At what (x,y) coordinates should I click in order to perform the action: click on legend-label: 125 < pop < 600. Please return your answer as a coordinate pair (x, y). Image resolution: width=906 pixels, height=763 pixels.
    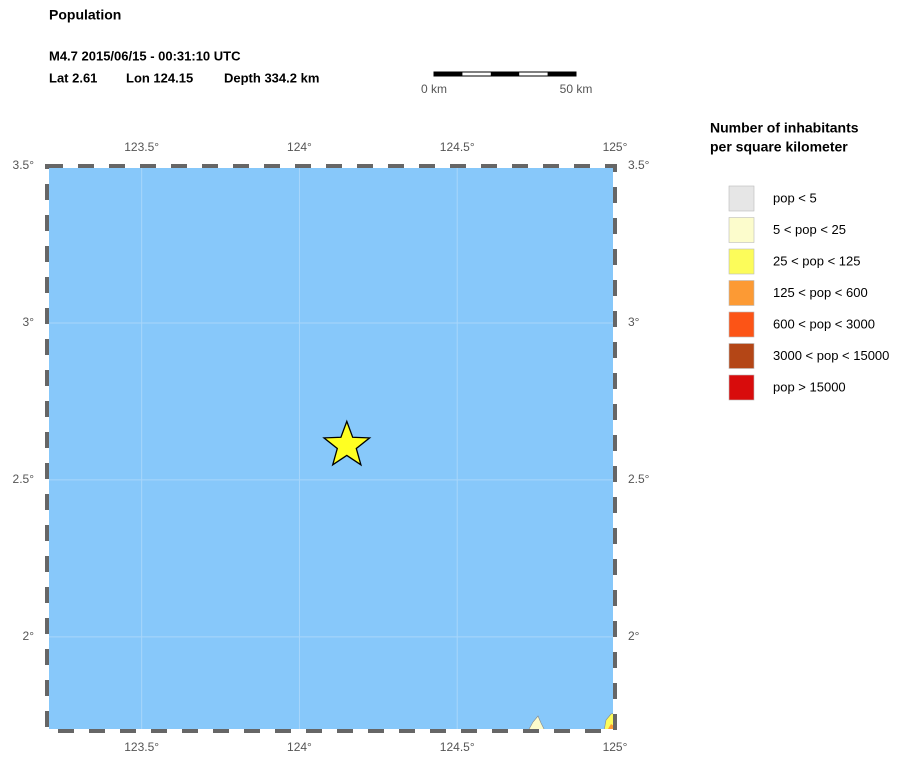
    Looking at the image, I should click on (820, 292).